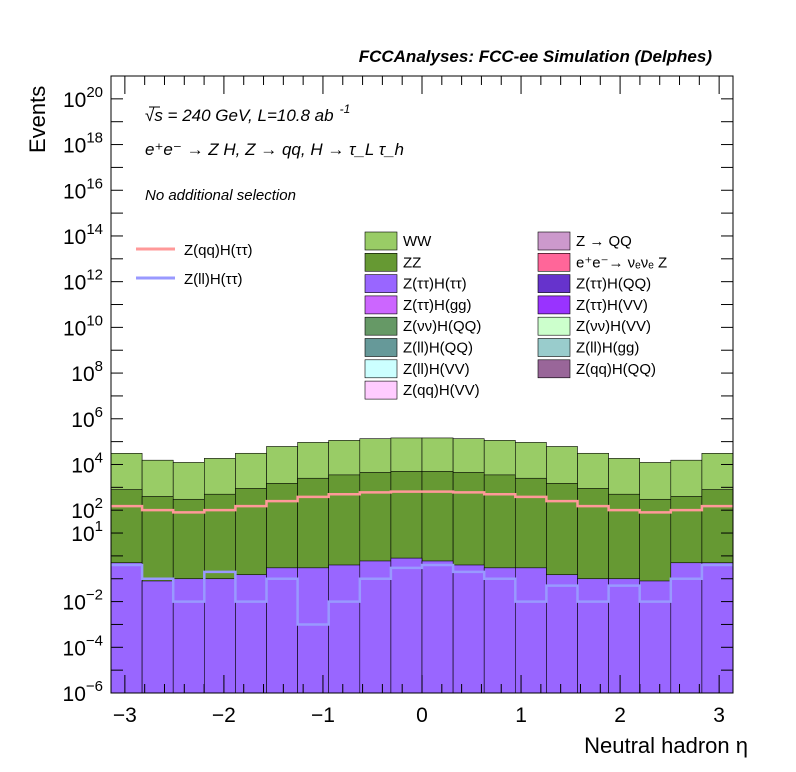  I want to click on legend-entry: Z(νν)H(VV), so click(613, 326).